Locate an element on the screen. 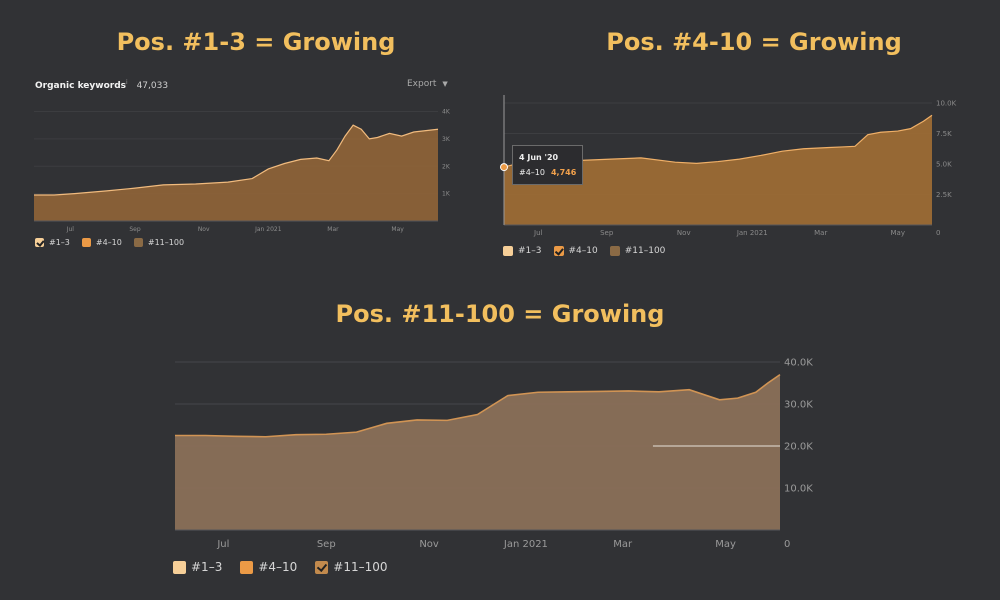 This screenshot has height=600, width=1000. organic-keywords-value: 47,033 is located at coordinates (152, 86).